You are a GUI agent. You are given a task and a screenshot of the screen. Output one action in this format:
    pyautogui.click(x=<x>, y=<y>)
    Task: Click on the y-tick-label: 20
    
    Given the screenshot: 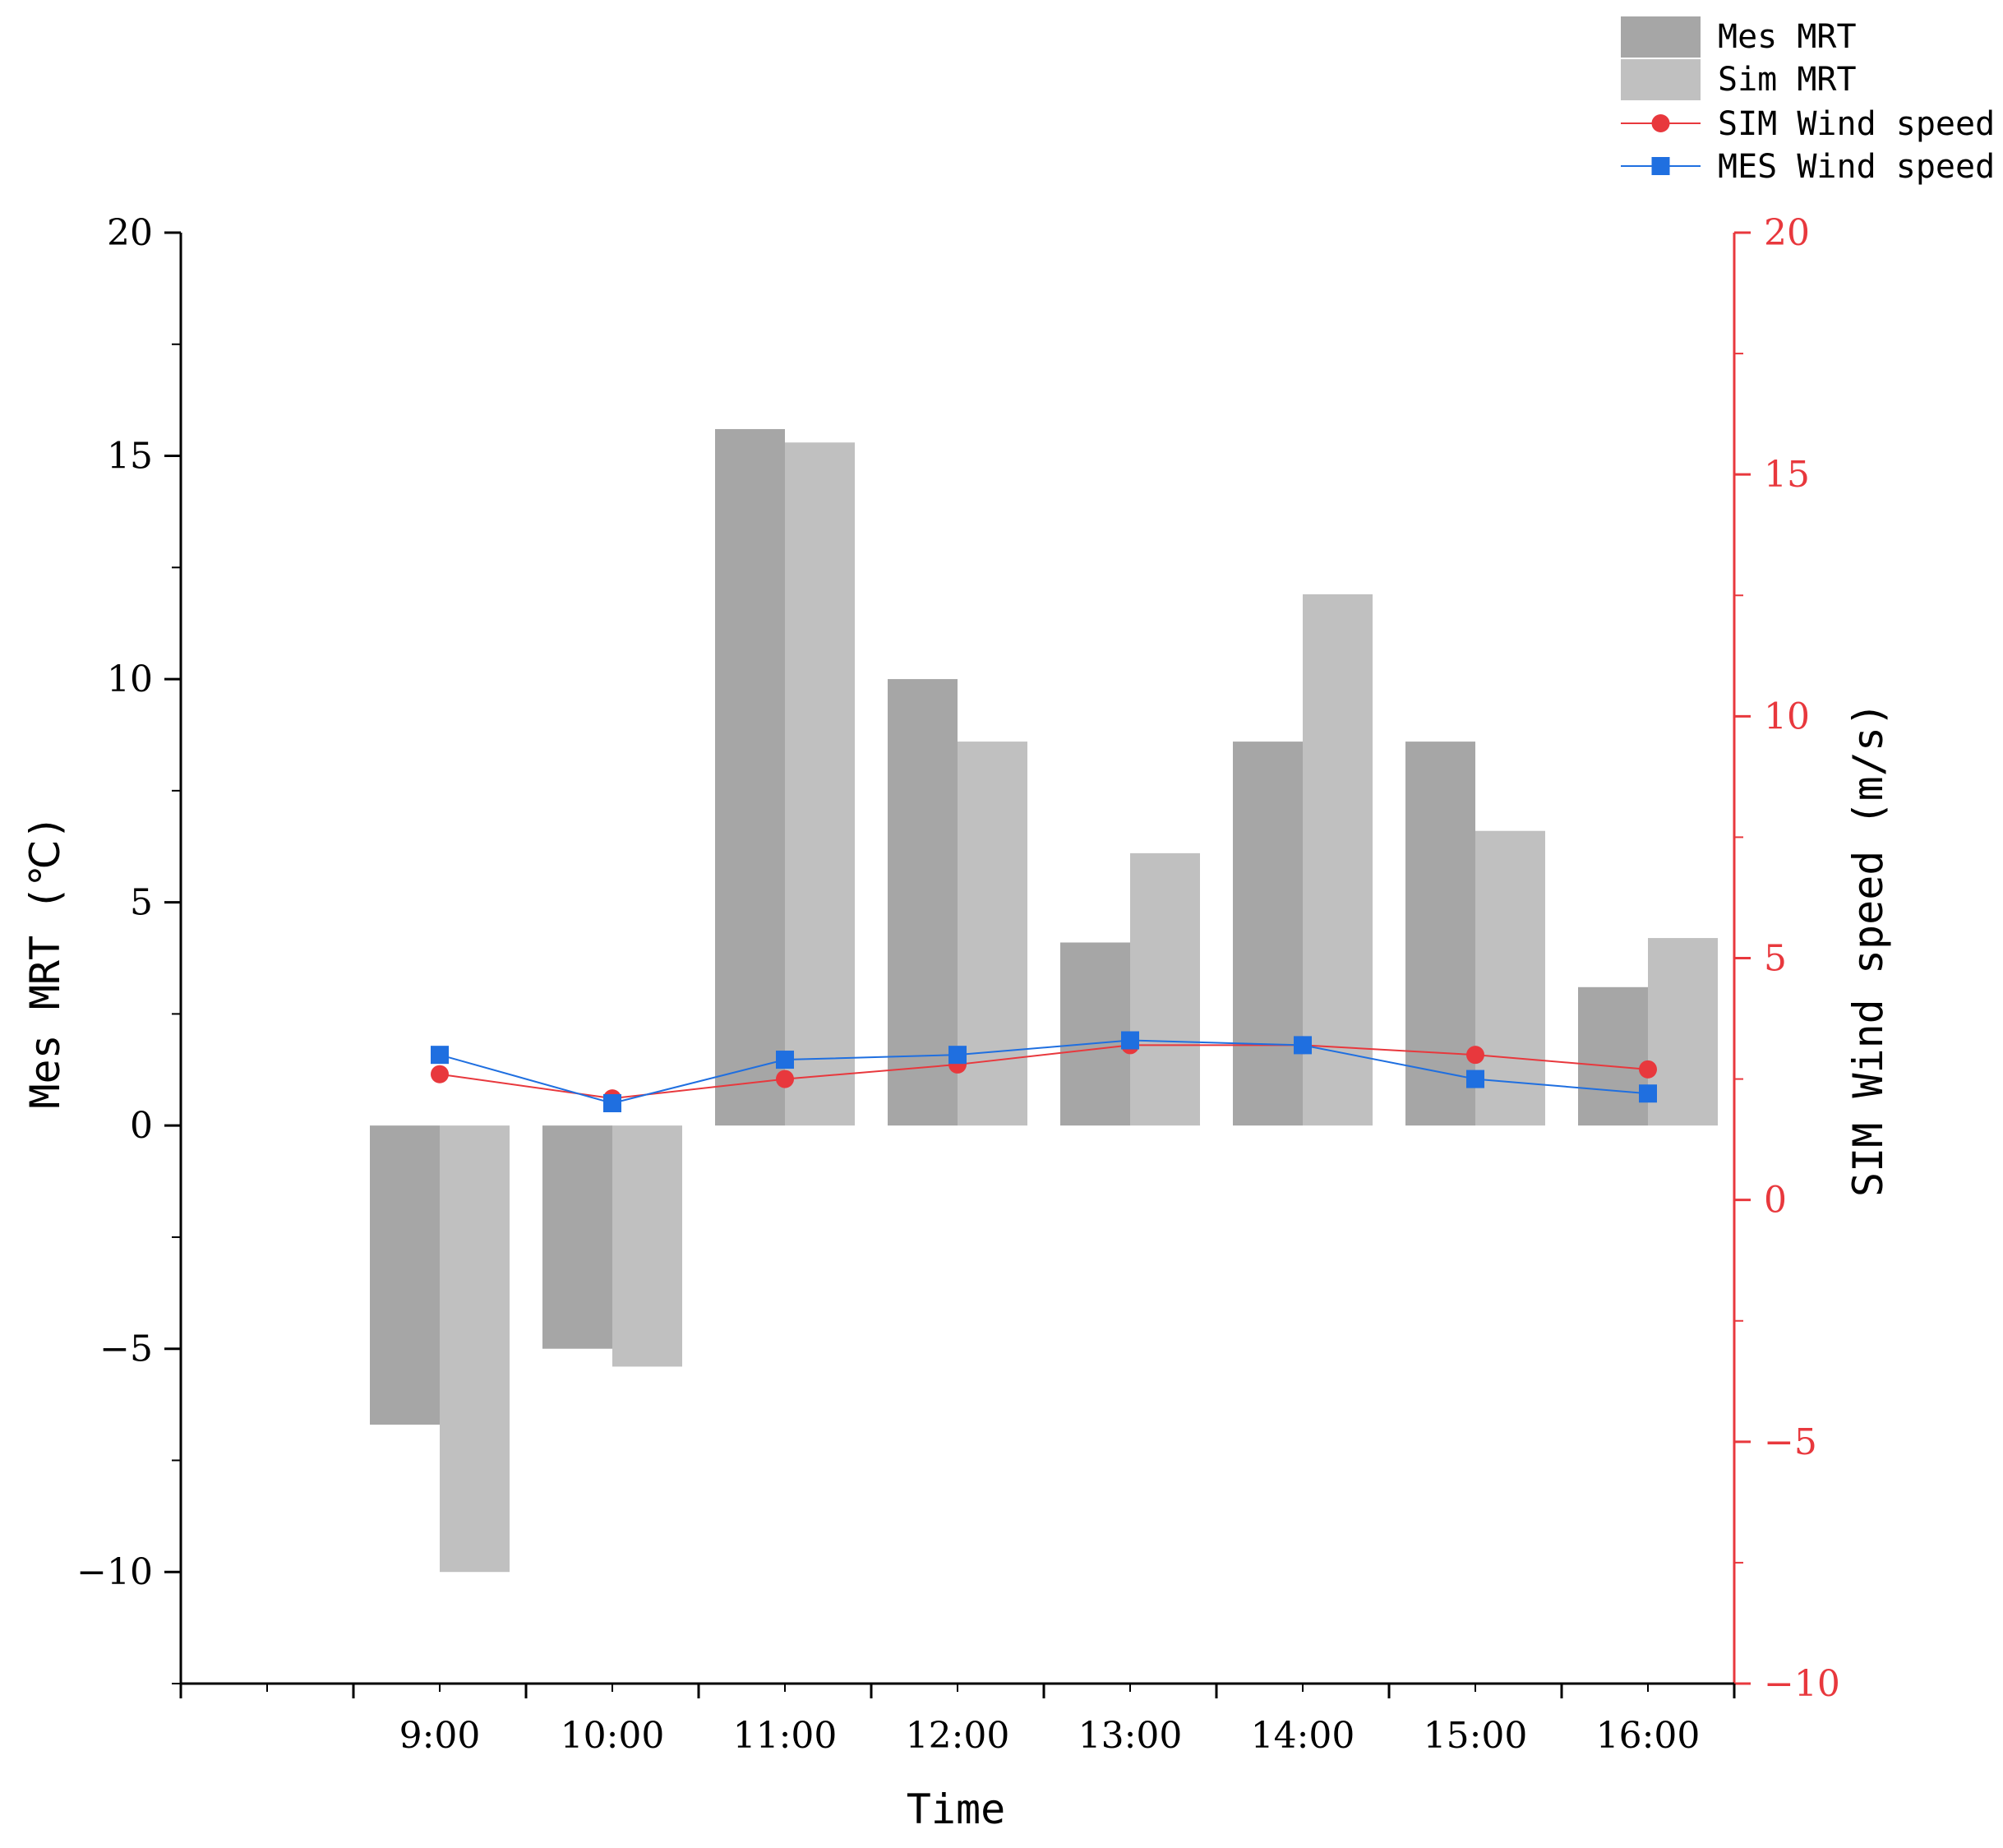 What is the action you would take?
    pyautogui.click(x=130, y=233)
    